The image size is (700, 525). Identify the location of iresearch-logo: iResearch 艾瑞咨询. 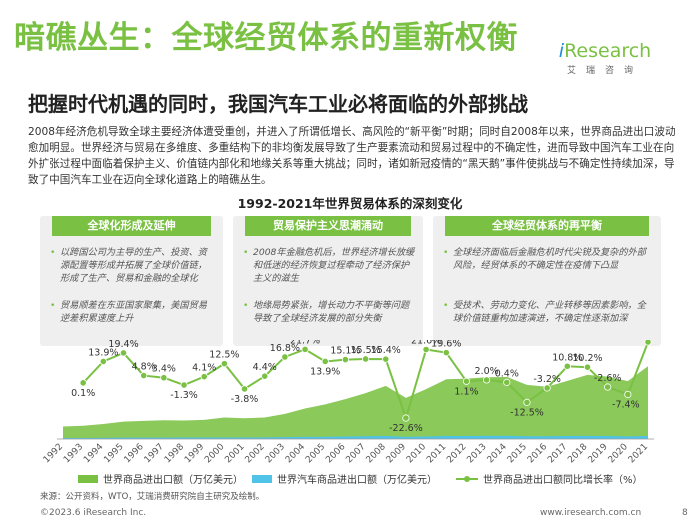
(605, 58).